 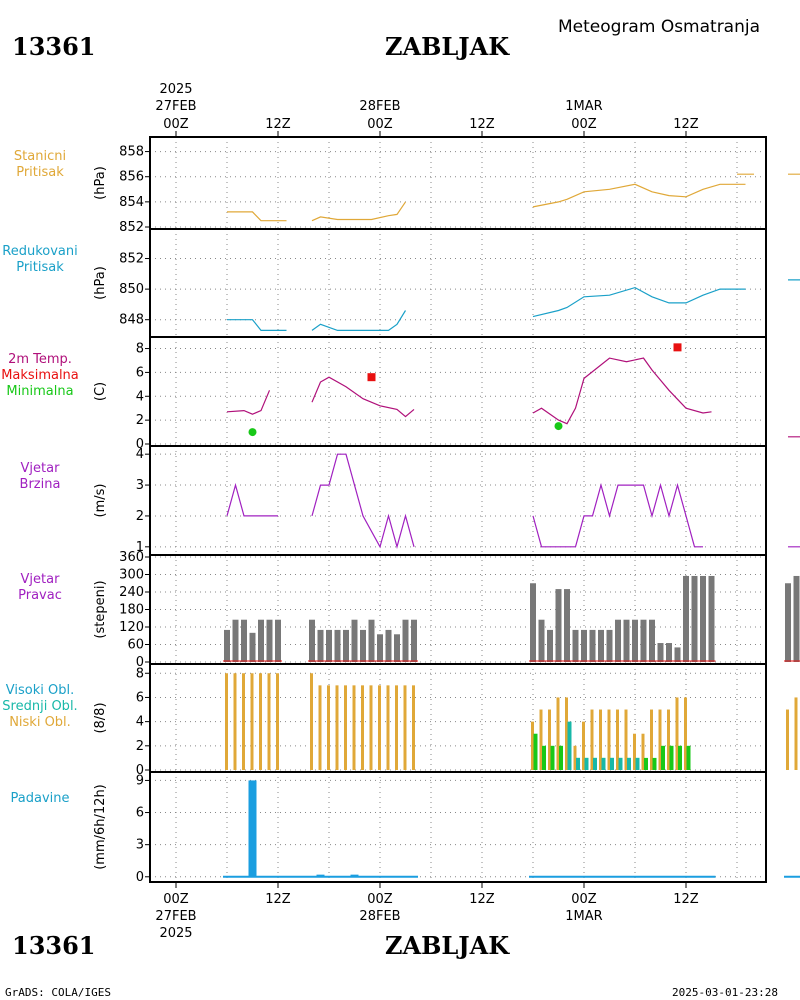 I want to click on y-tick-label: 120, so click(x=131, y=627).